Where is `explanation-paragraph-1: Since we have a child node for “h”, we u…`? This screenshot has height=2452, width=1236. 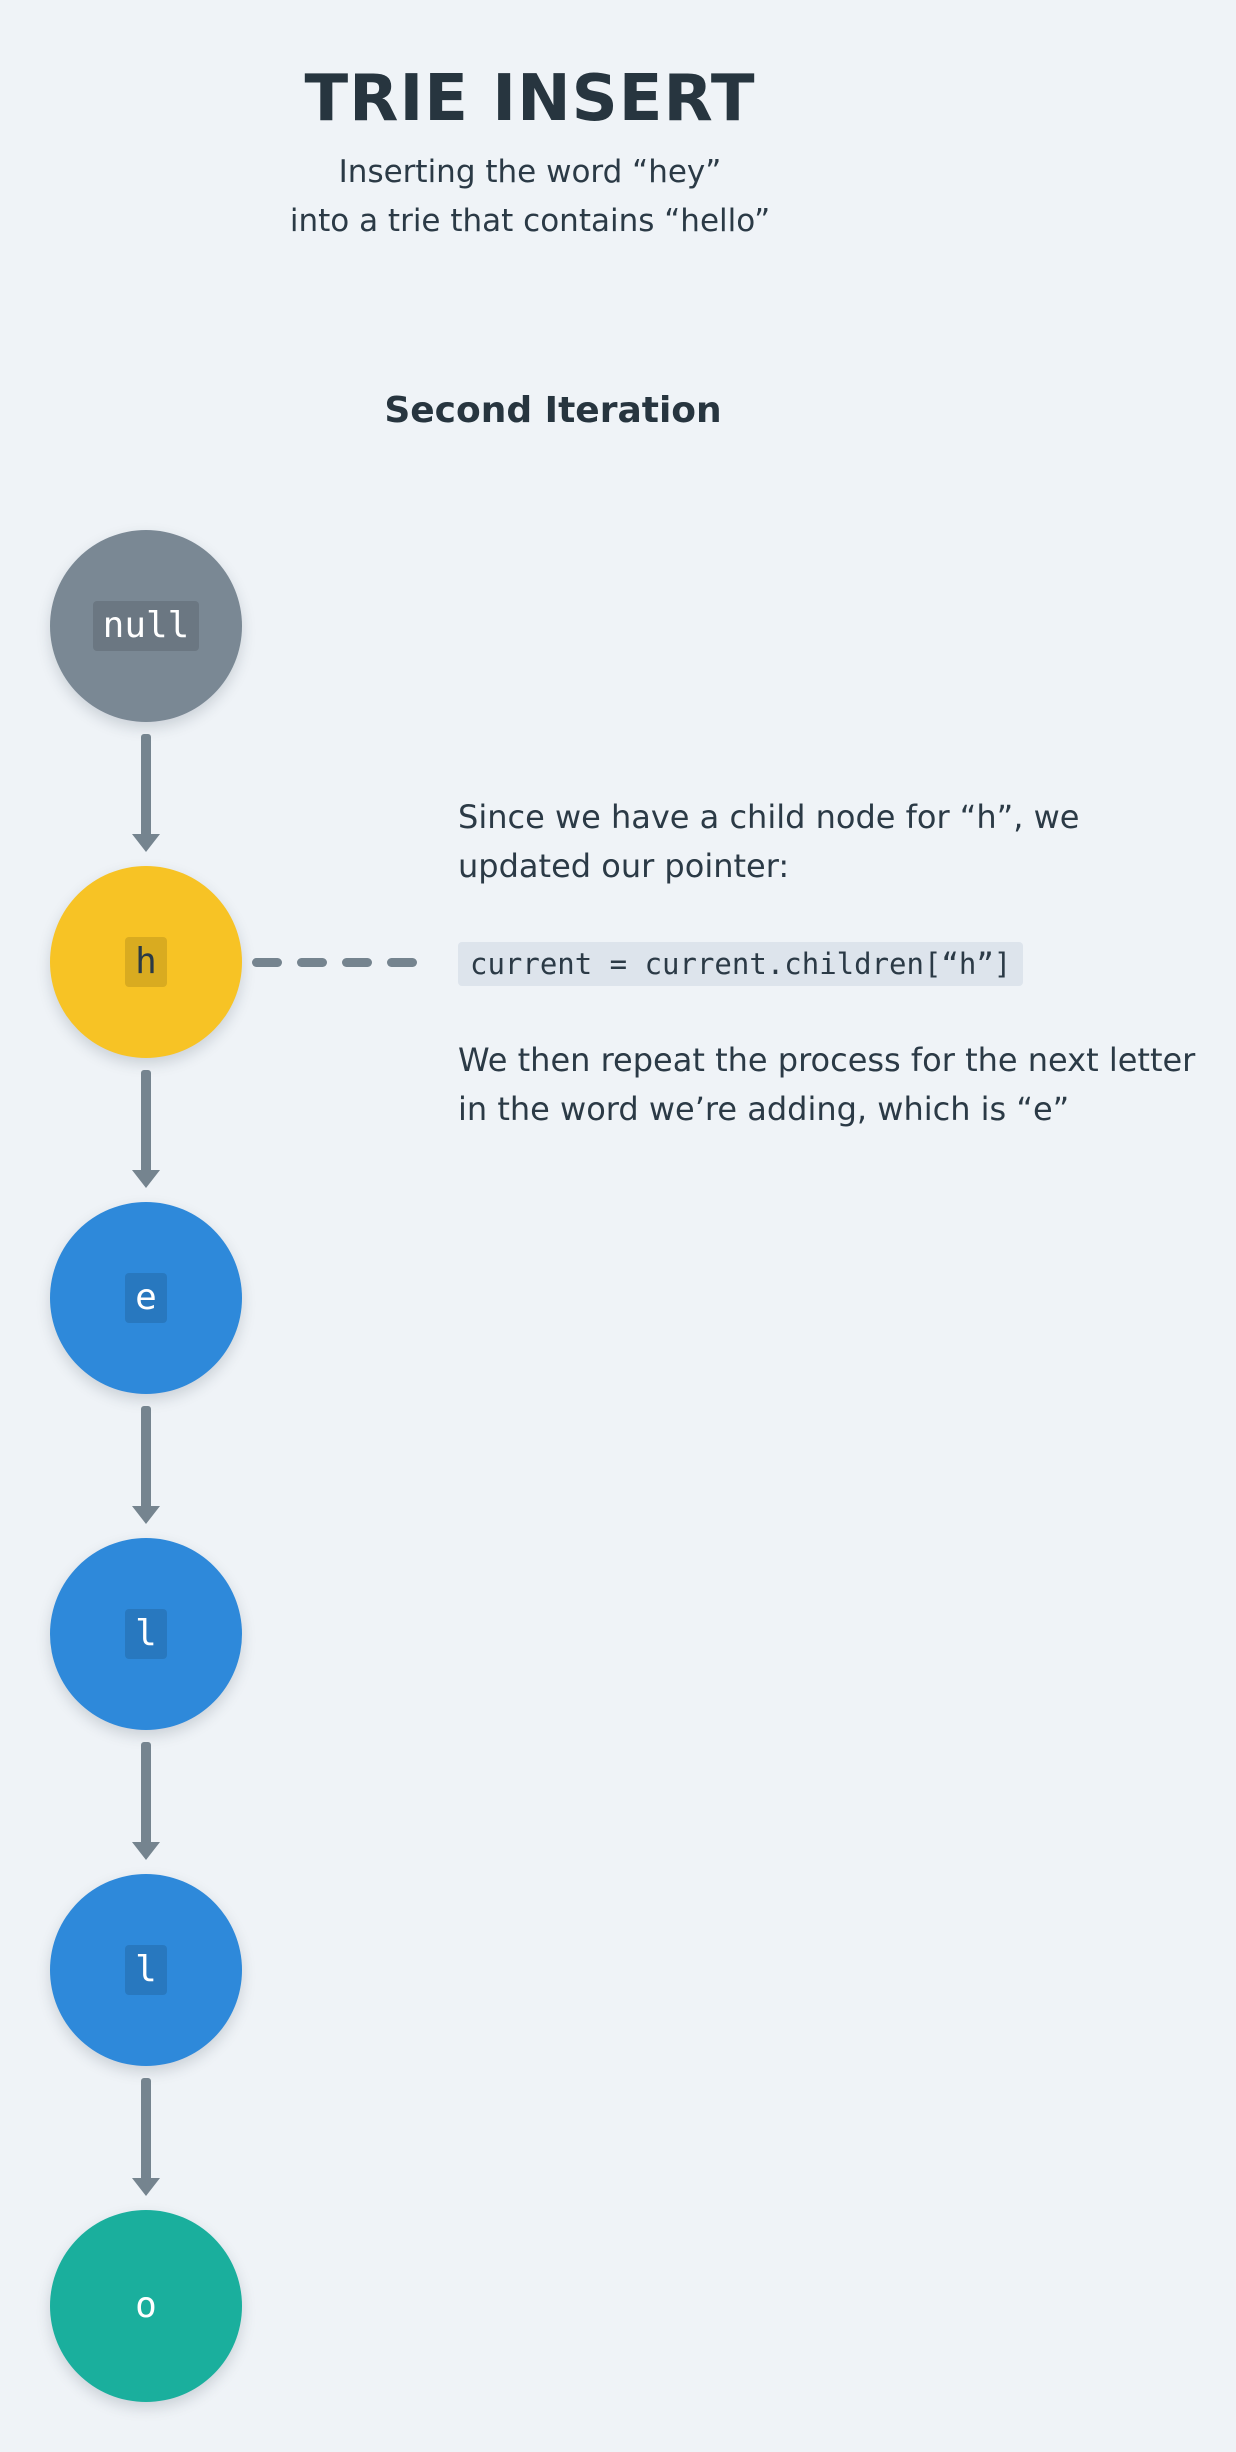 explanation-paragraph-1: Since we have a child node for “h”, we u… is located at coordinates (769, 841).